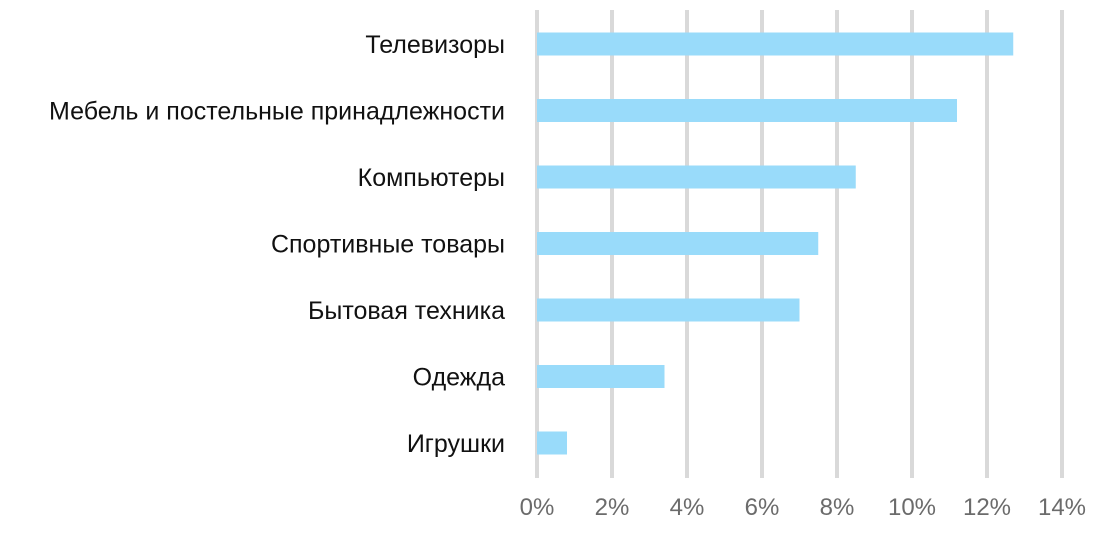  Describe the element at coordinates (388, 245) in the screenshot. I see `category-label: Спортивные товары` at that location.